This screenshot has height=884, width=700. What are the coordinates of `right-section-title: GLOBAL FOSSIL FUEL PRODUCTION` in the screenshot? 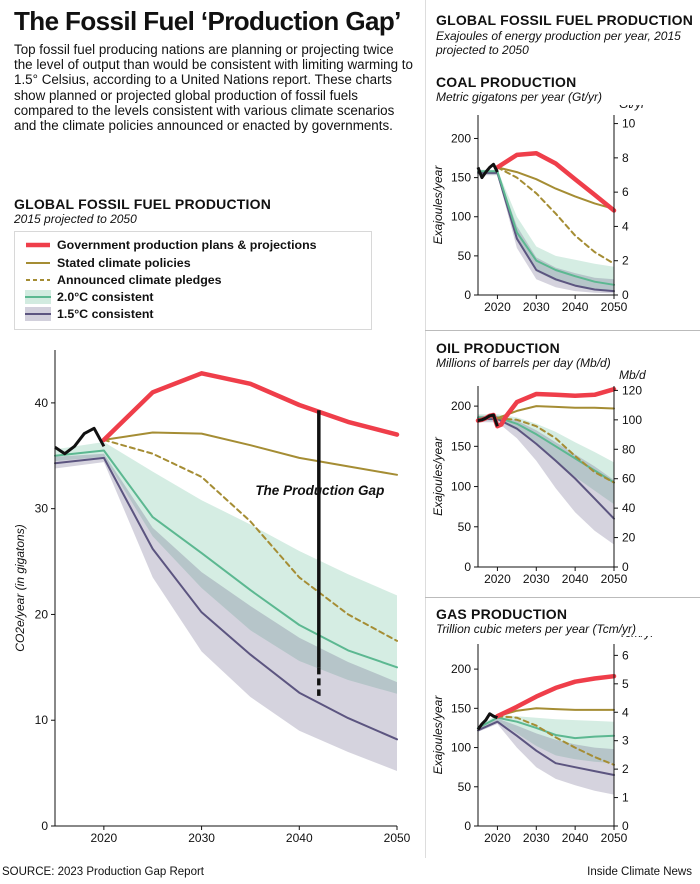 It's located at (565, 20).